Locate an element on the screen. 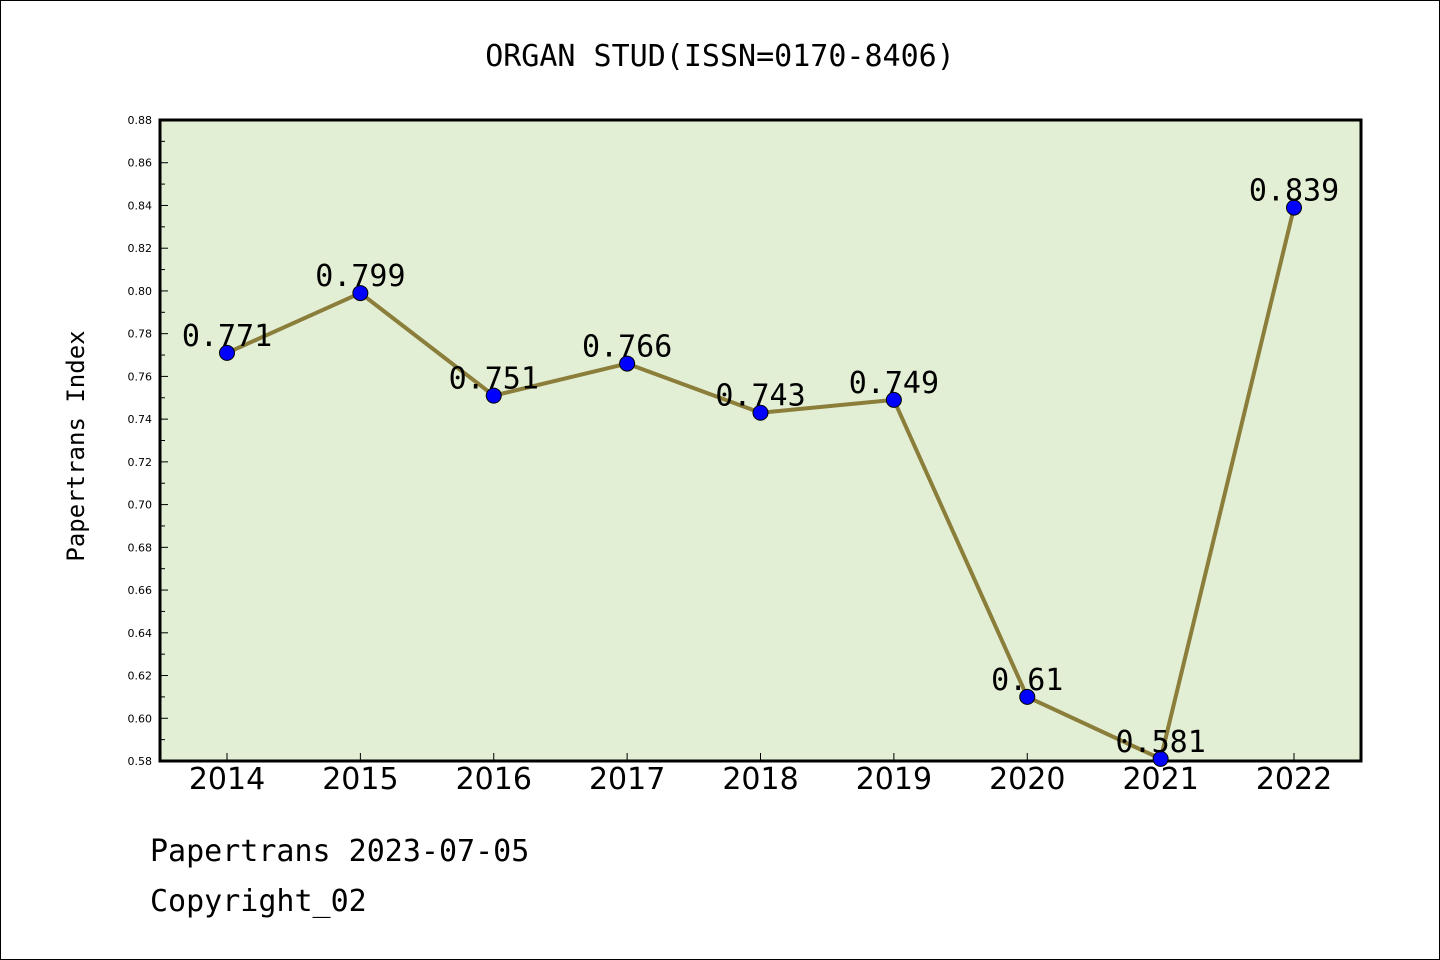  y-tick-label: 0.86 is located at coordinates (140, 163).